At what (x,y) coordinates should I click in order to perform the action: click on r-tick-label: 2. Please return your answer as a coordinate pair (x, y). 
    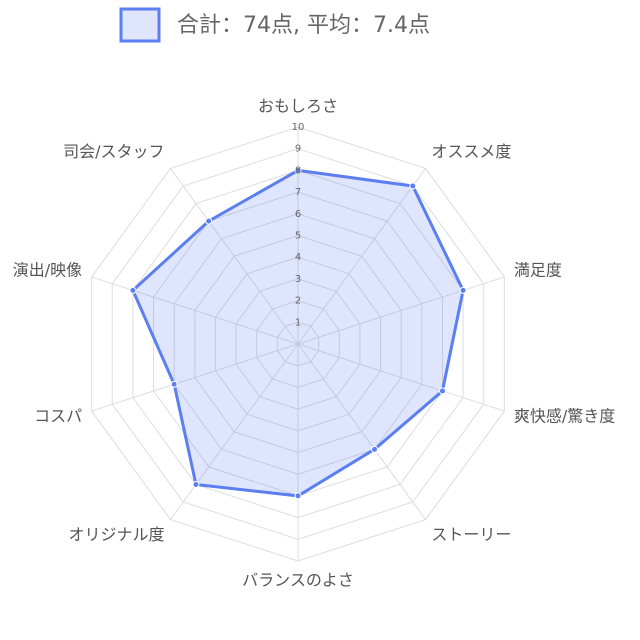
    Looking at the image, I should click on (298, 301).